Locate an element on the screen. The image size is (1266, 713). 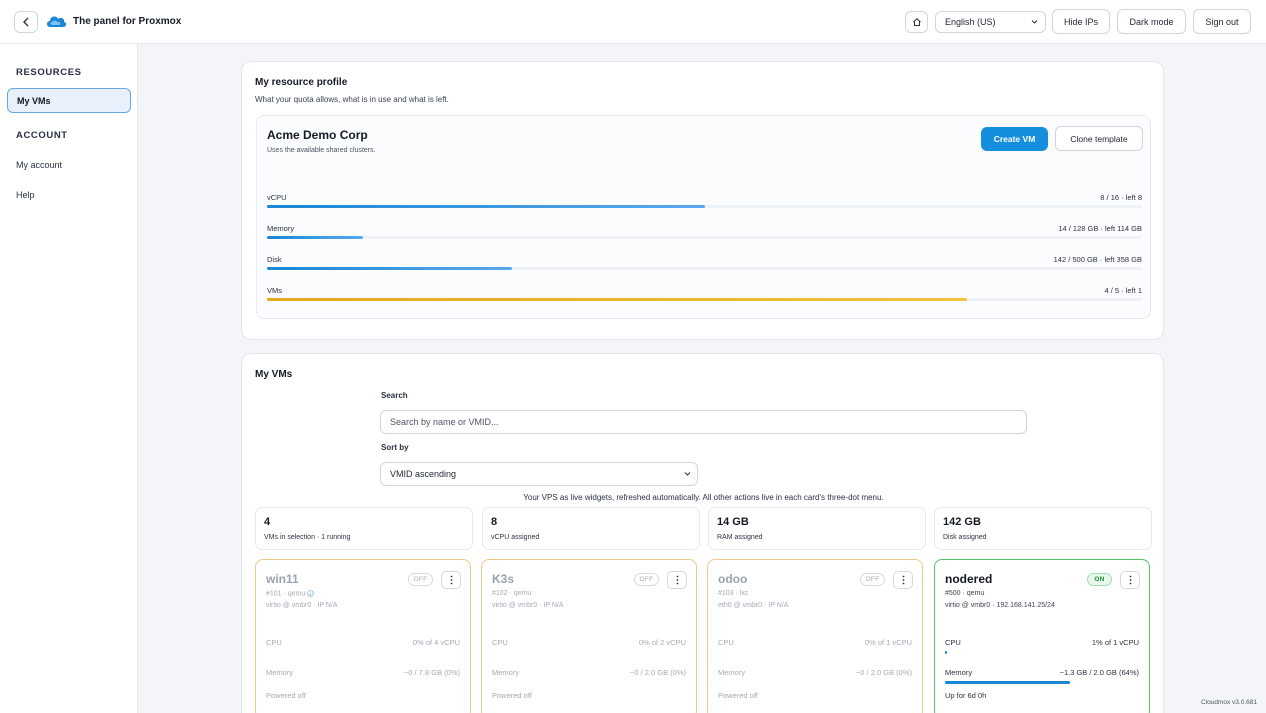
language-select: English (US) is located at coordinates (990, 22).